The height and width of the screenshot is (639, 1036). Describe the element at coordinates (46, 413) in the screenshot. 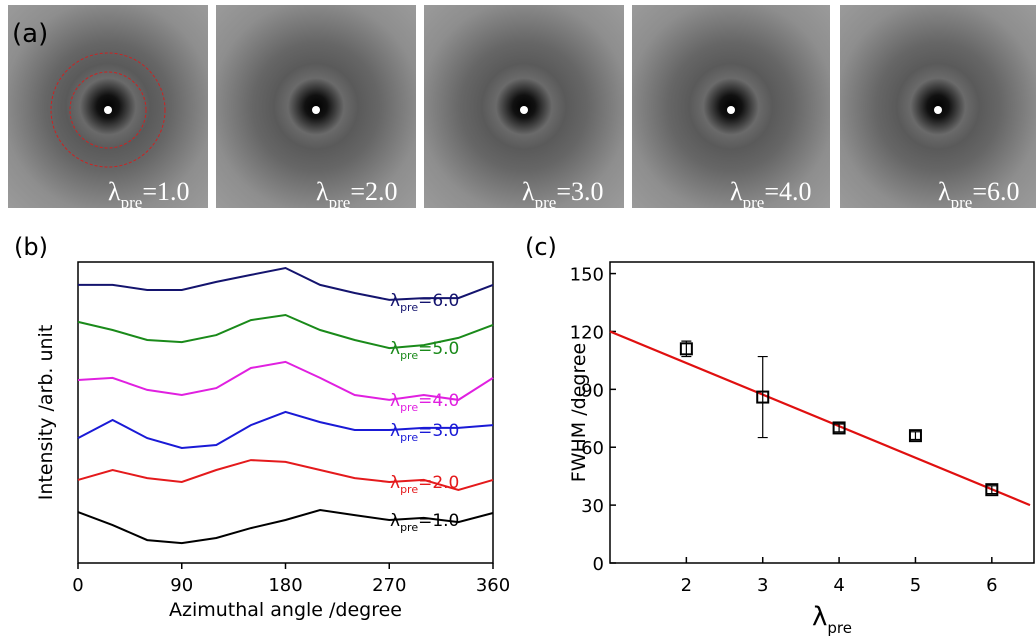

I see `y-axis-label: Intensity /arb. unit` at that location.